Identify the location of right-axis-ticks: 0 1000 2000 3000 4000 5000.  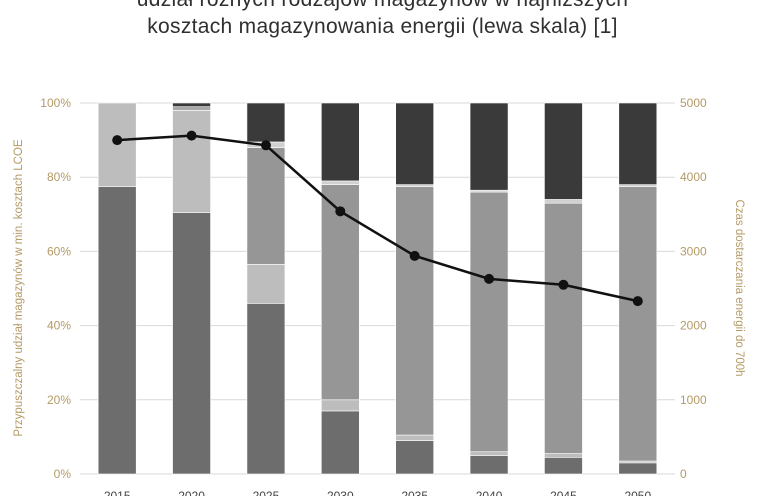
(693, 288).